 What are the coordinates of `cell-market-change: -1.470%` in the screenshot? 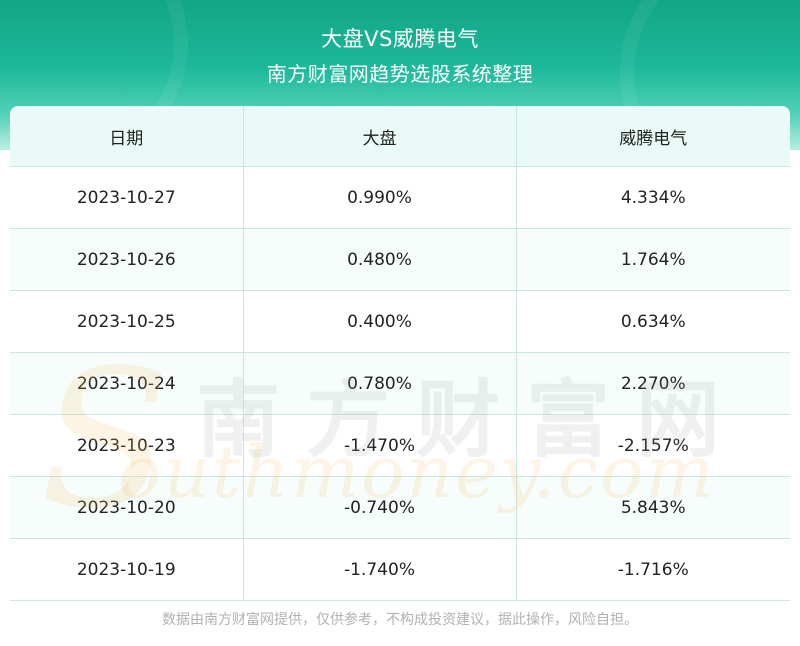 It's located at (380, 445).